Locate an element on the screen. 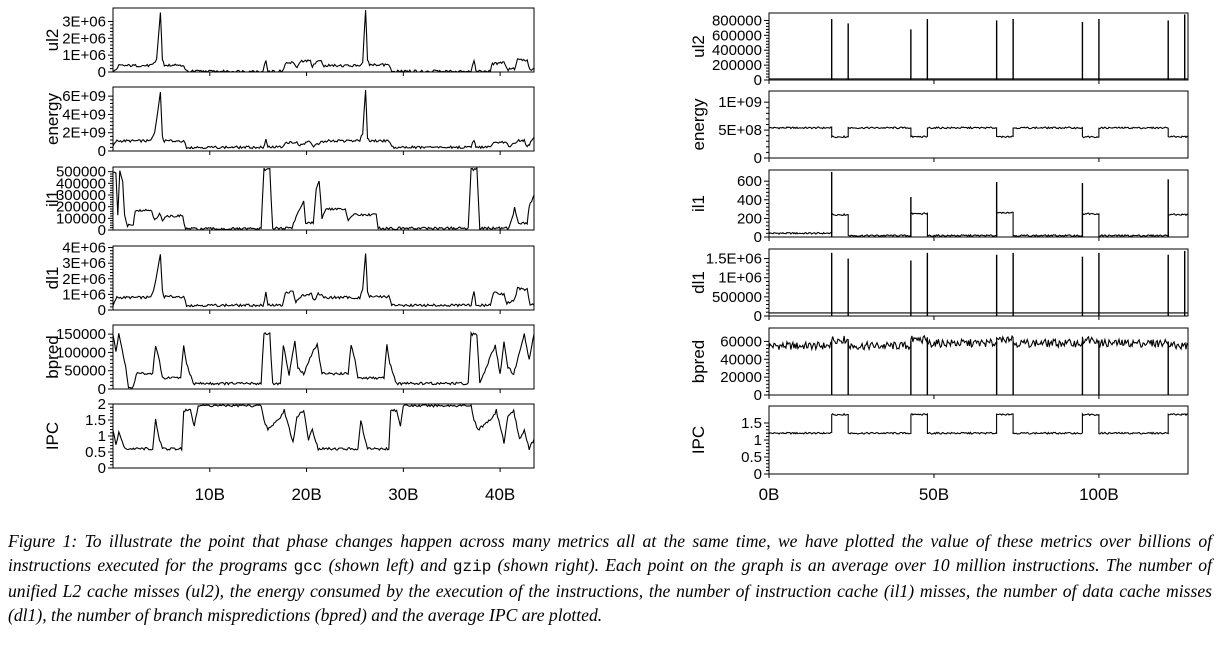  y-tick-label: 300000 is located at coordinates (81, 195).